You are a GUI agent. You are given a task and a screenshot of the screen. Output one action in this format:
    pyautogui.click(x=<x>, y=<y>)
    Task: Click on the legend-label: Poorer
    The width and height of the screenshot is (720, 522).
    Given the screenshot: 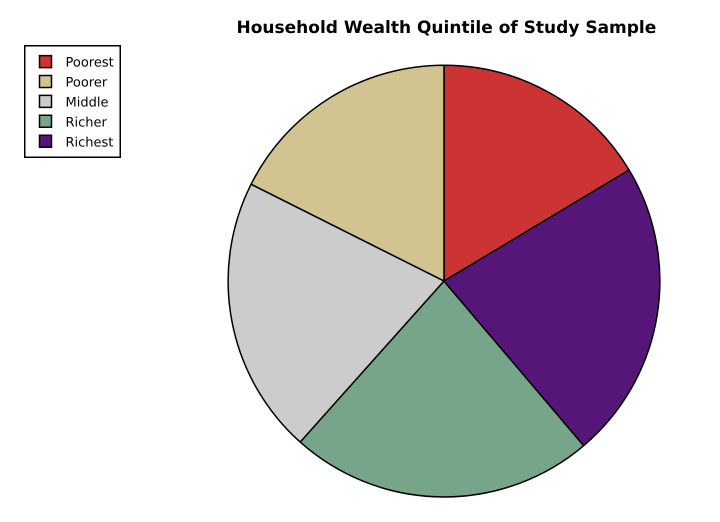 What is the action you would take?
    pyautogui.click(x=87, y=83)
    